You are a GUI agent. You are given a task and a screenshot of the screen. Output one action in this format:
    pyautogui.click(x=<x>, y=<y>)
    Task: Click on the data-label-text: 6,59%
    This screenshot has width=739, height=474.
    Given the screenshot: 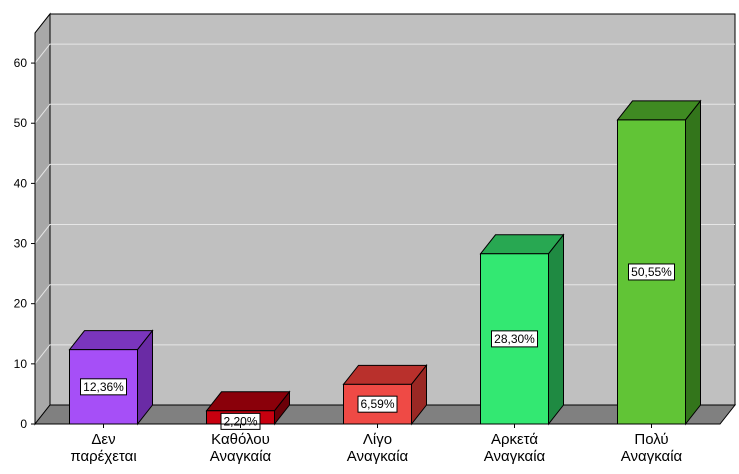 What is the action you would take?
    pyautogui.click(x=377, y=404)
    